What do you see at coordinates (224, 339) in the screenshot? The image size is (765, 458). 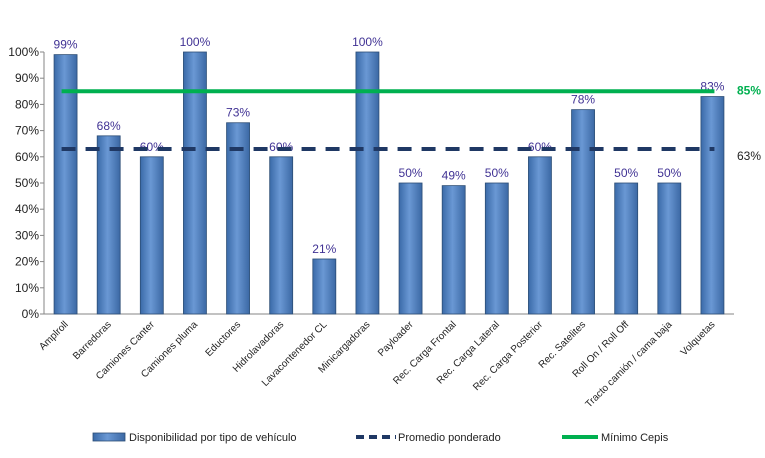 I see `x-category-label: Eductores` at bounding box center [224, 339].